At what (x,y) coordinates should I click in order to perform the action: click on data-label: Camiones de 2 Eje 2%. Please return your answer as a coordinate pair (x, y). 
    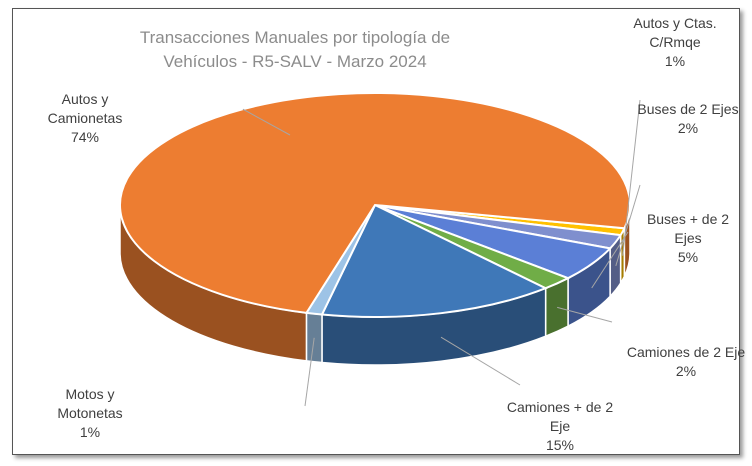
    Looking at the image, I should click on (684, 362).